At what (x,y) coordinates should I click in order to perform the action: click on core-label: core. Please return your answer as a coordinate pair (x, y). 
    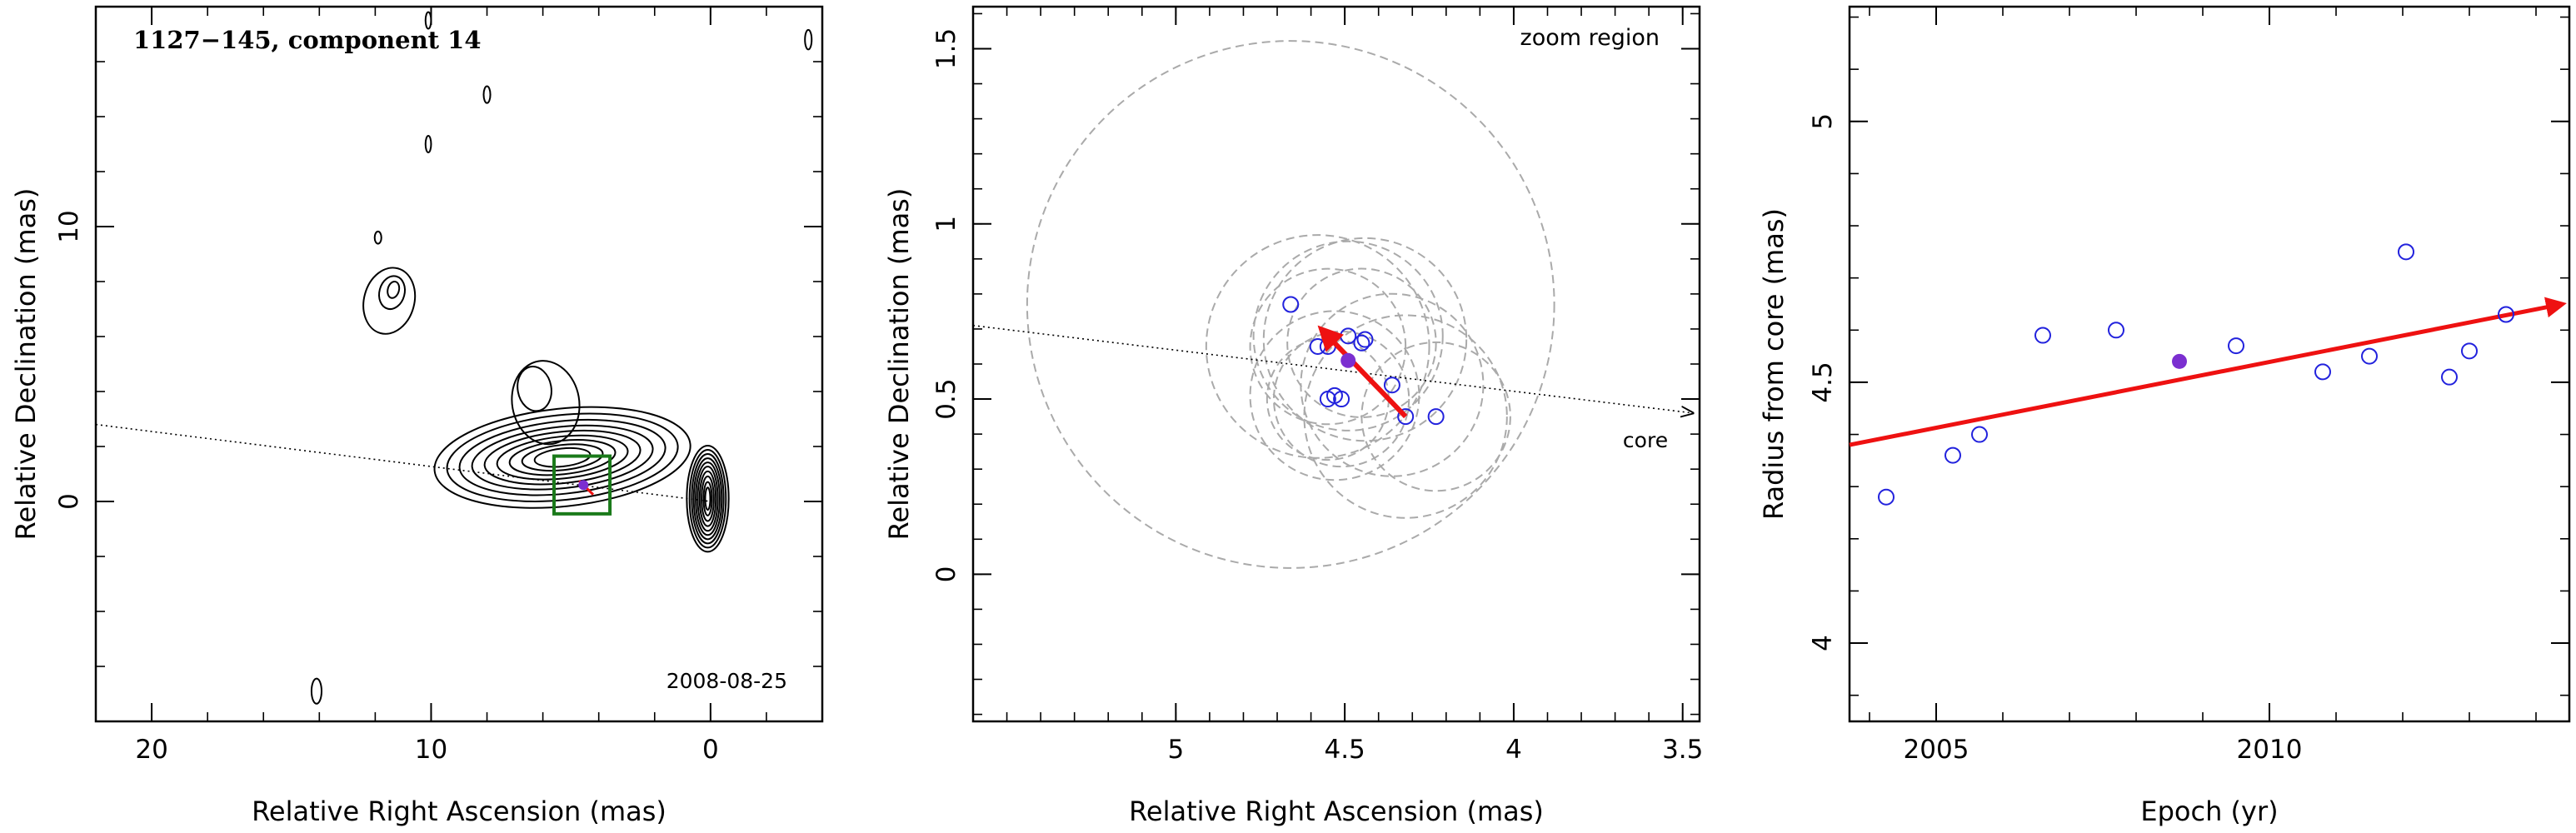
    Looking at the image, I should click on (1645, 440).